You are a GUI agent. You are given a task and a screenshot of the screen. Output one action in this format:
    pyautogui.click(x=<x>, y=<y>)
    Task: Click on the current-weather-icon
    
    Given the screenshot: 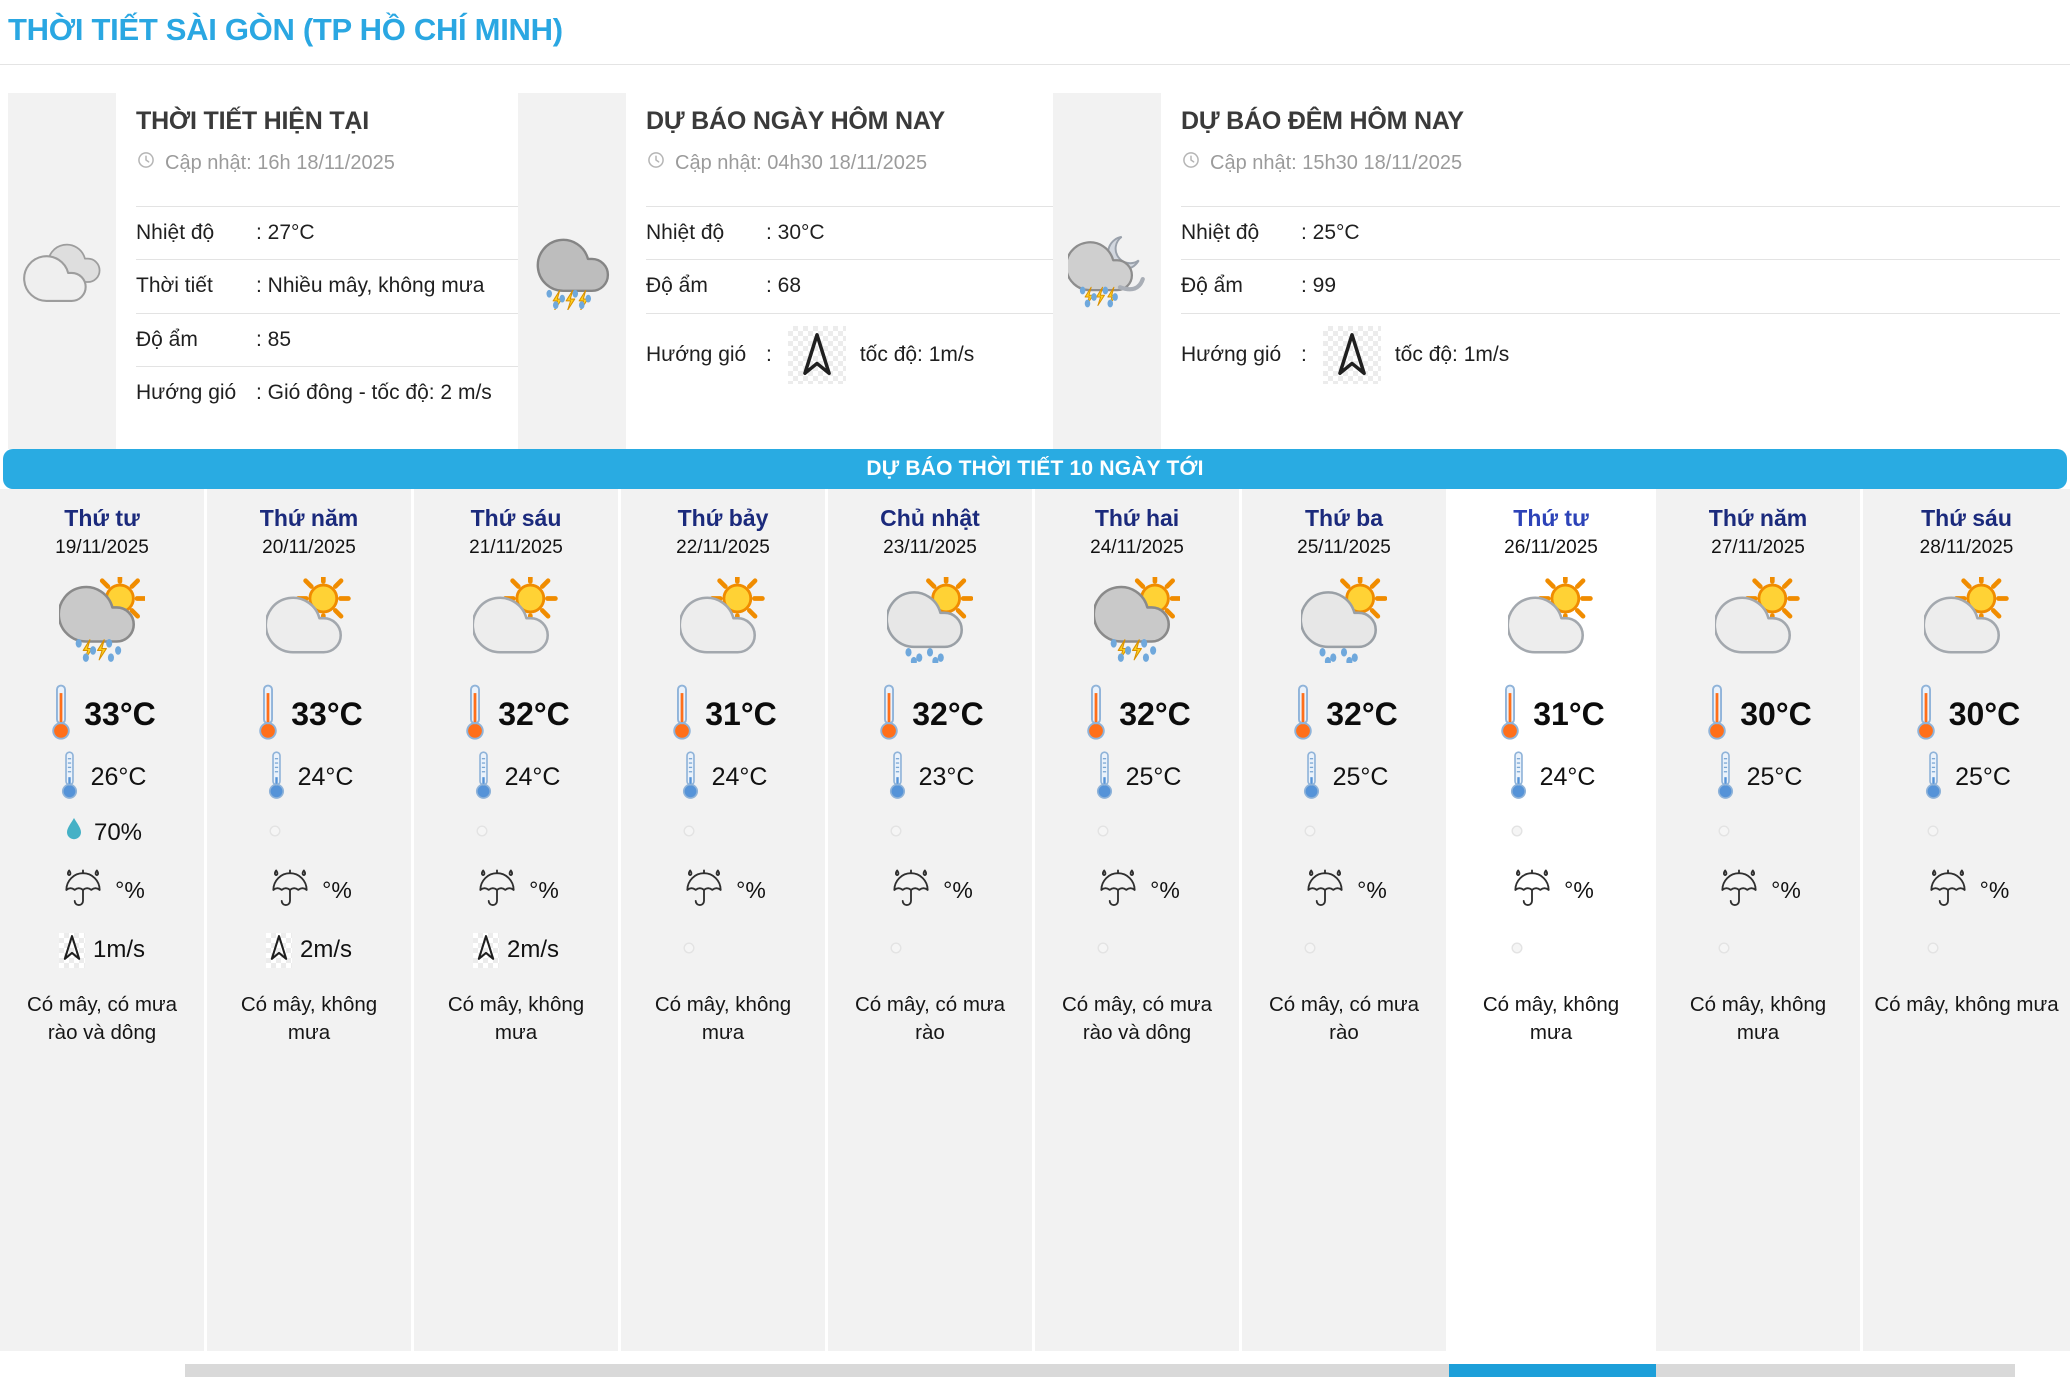 What is the action you would take?
    pyautogui.click(x=62, y=271)
    